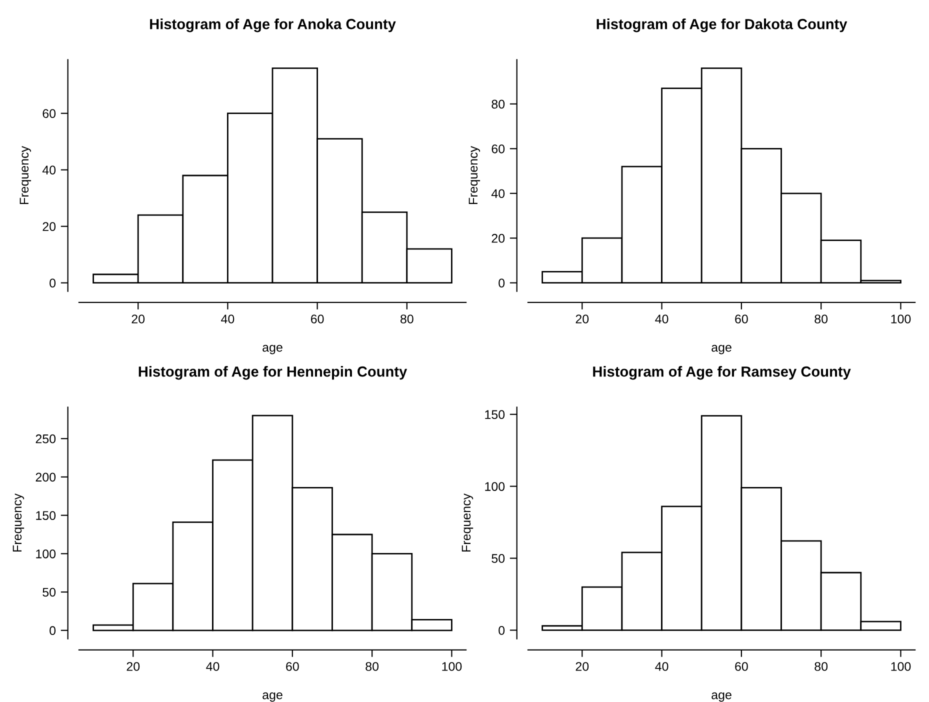 The image size is (929, 702). Describe the element at coordinates (498, 104) in the screenshot. I see `y-tick-label: 80` at that location.